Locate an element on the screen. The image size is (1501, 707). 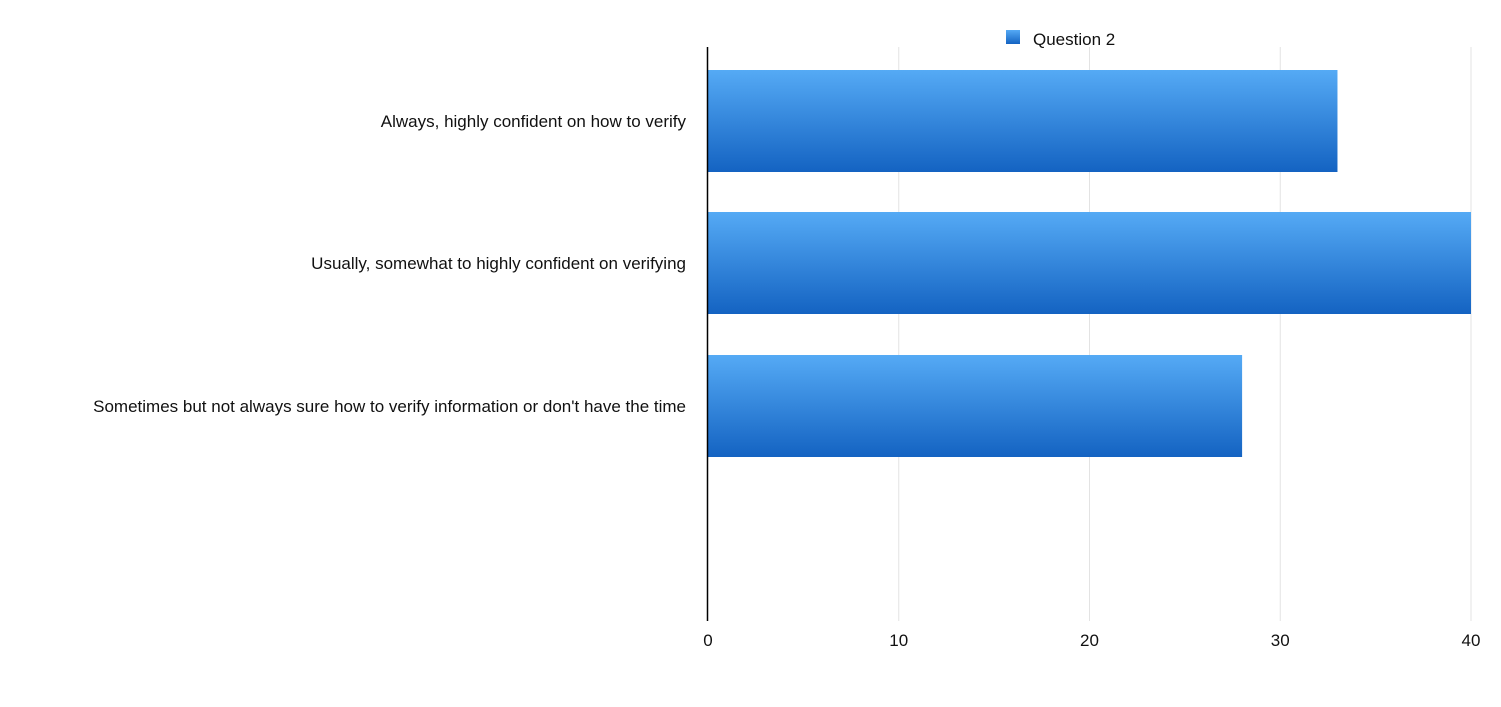
legend-label-question-2: Question 2 is located at coordinates (1074, 39).